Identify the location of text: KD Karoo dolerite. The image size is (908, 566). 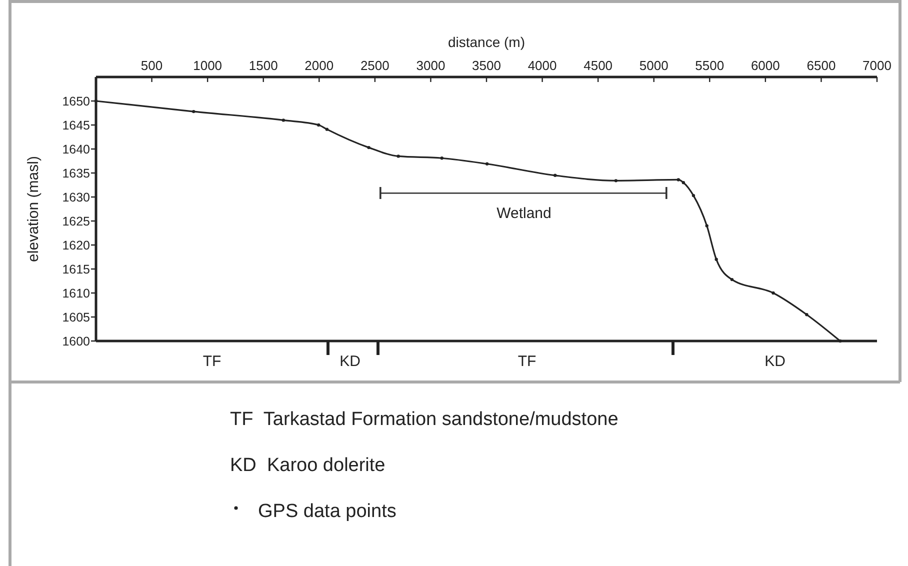
(308, 465).